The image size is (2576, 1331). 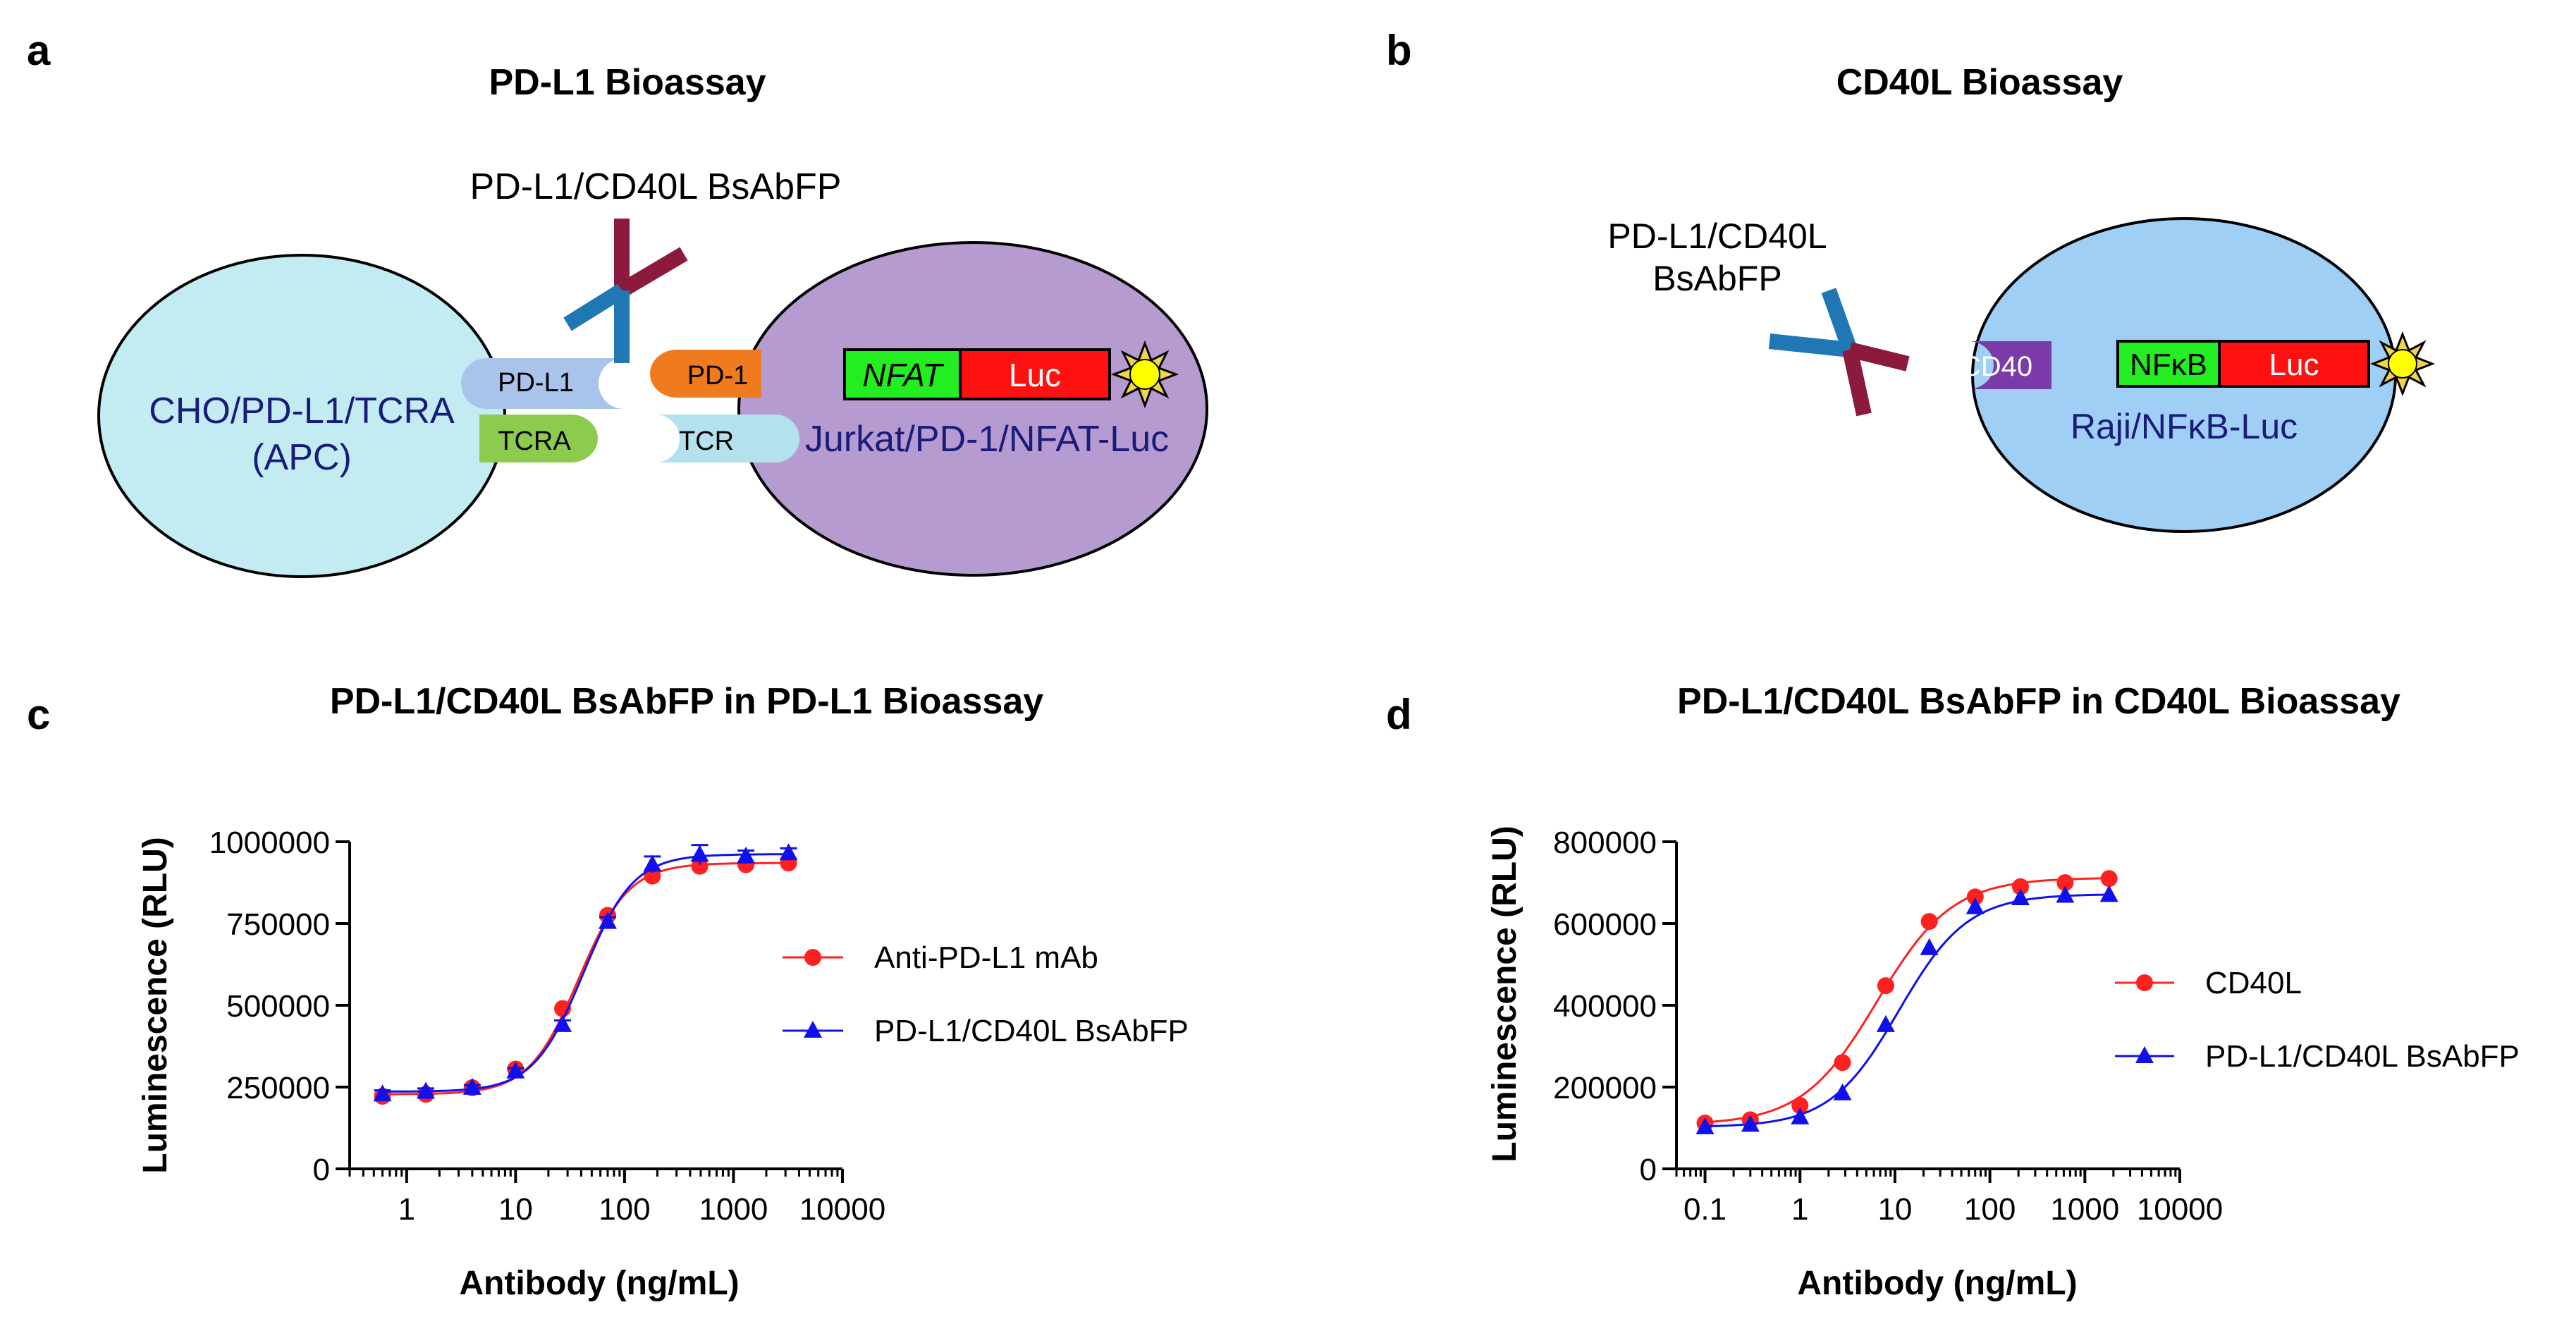 What do you see at coordinates (1605, 843) in the screenshot?
I see `y-tick-label: 800000` at bounding box center [1605, 843].